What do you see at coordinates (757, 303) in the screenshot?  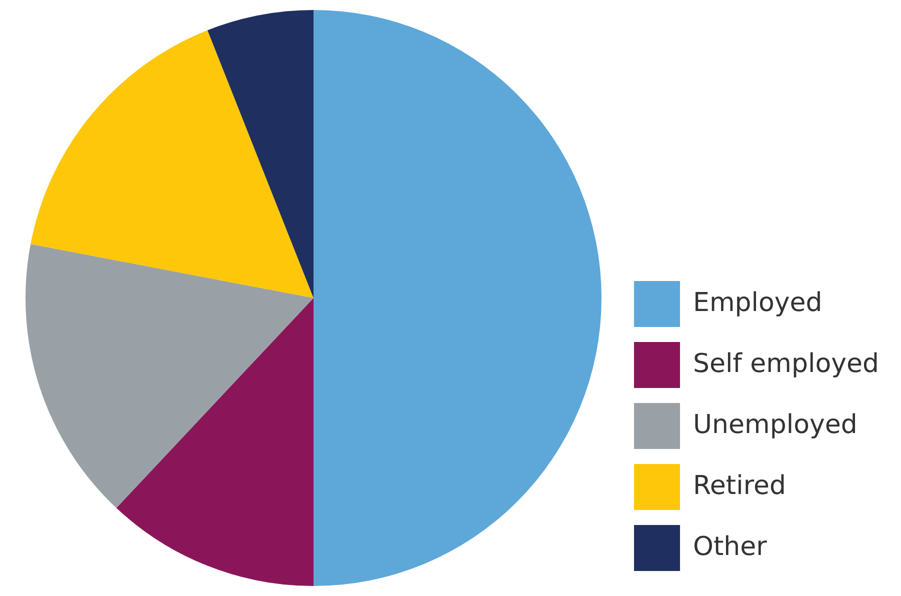 I see `legend-label: Employed` at bounding box center [757, 303].